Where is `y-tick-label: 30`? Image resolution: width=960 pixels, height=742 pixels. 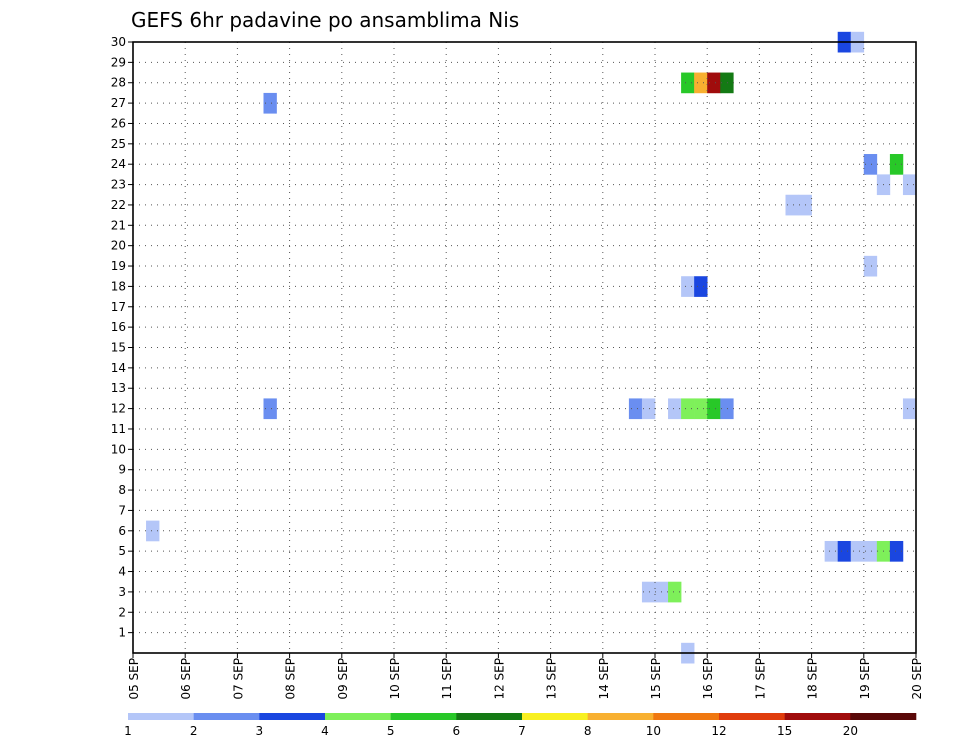 y-tick-label: 30 is located at coordinates (118, 42).